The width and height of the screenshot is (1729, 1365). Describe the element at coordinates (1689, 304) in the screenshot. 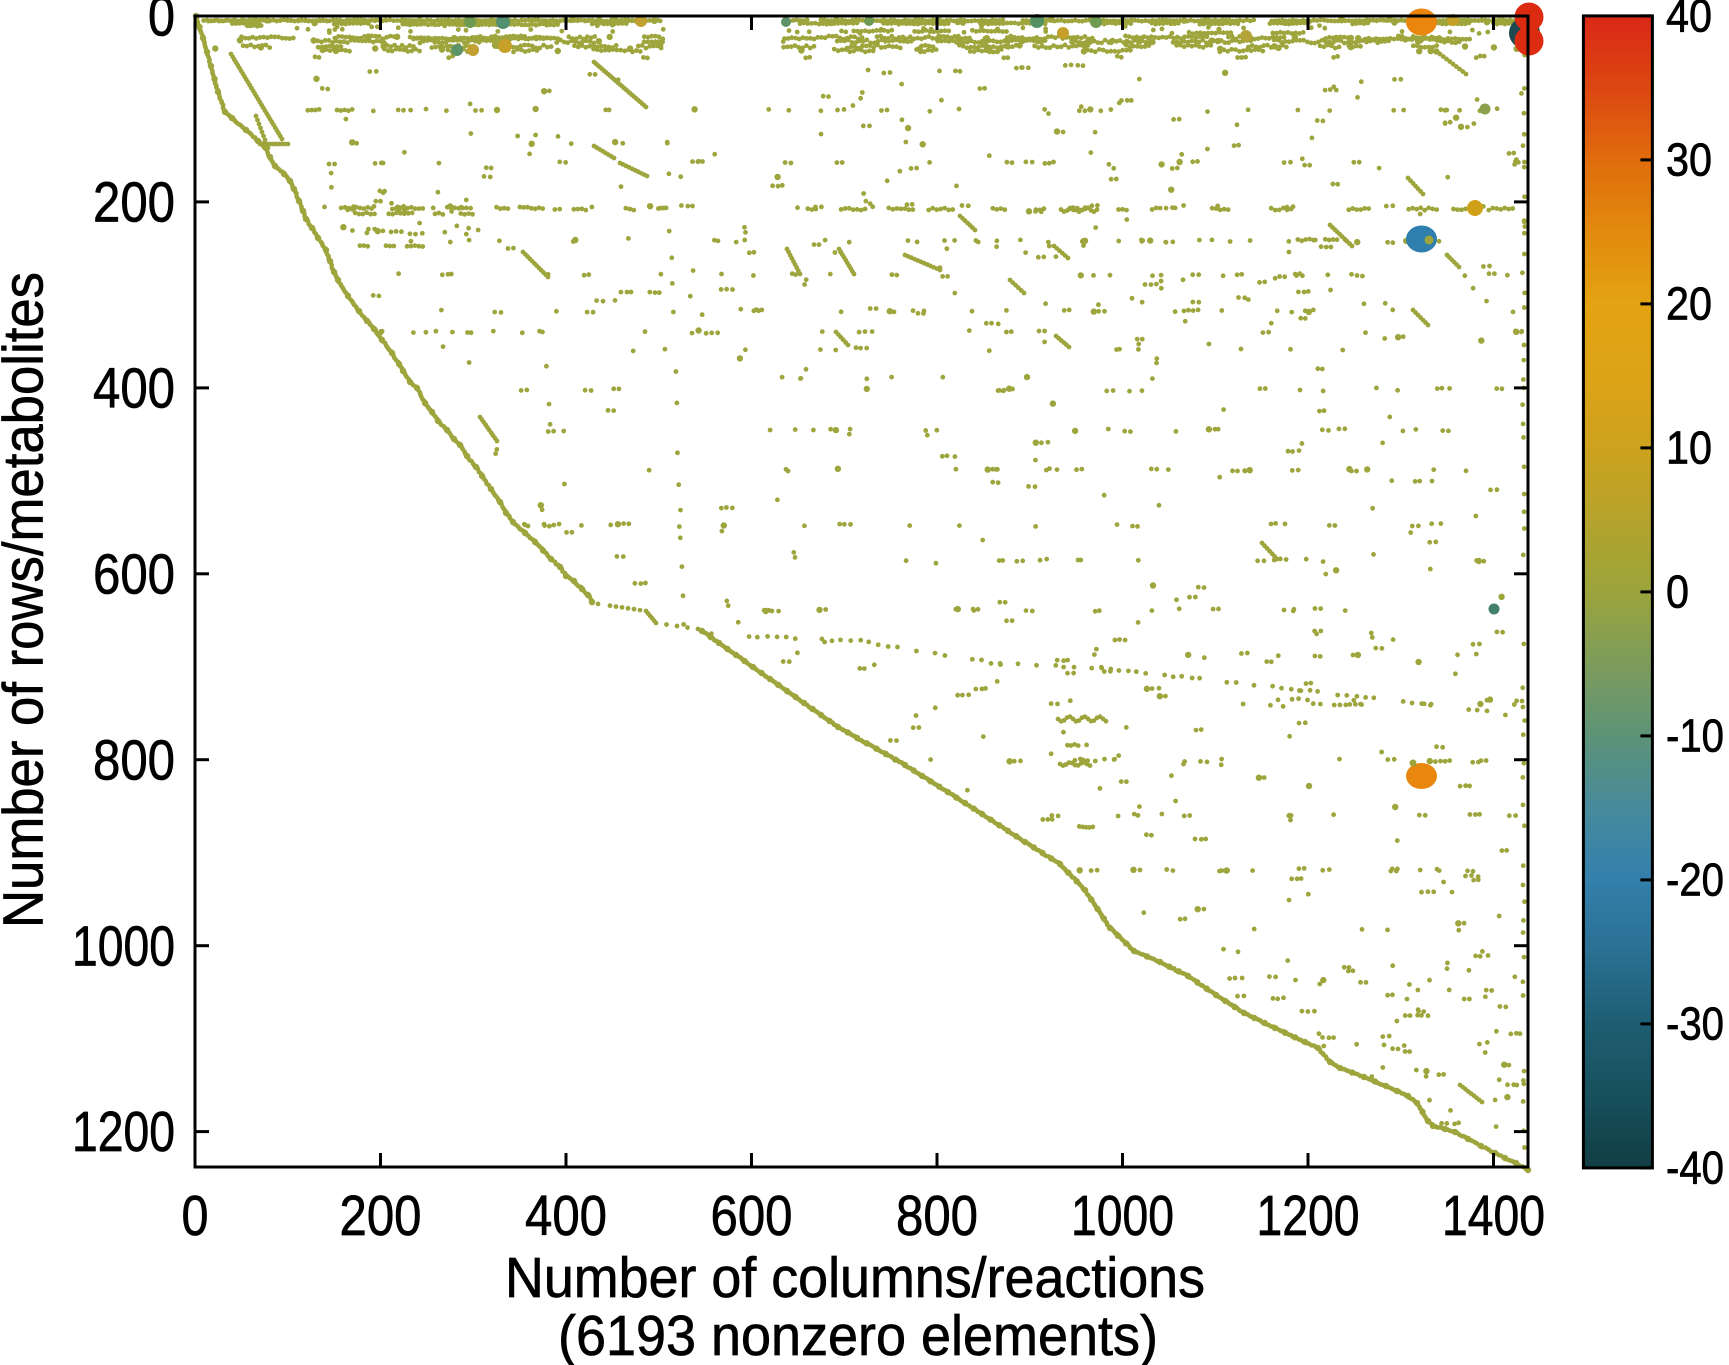

I see `svg-text: 20` at that location.